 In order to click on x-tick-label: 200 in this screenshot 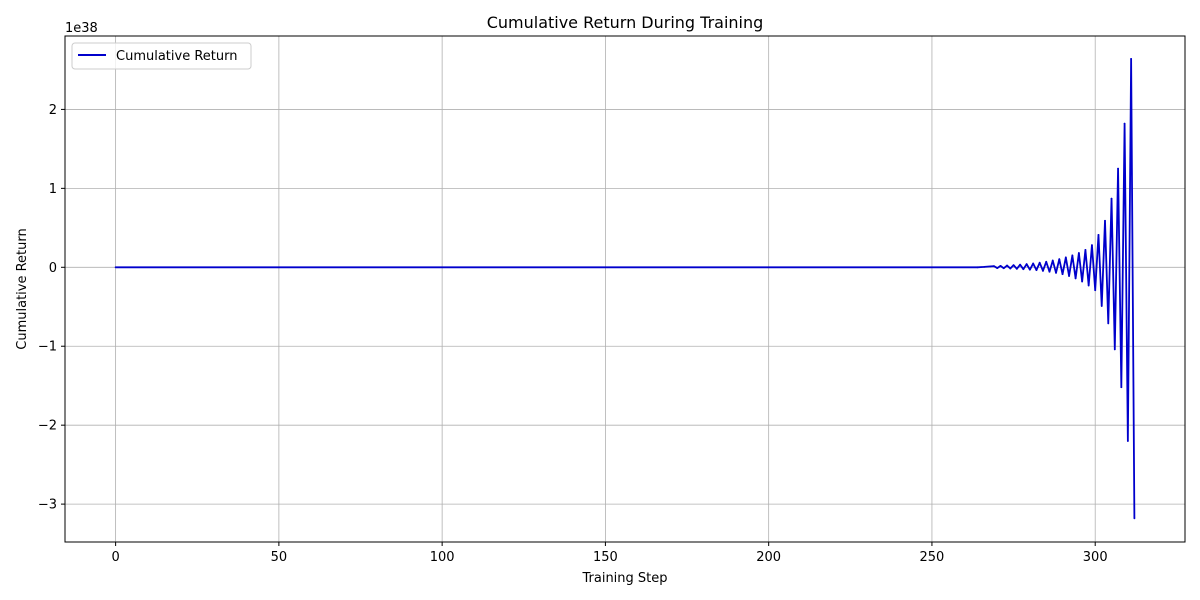, I will do `click(768, 557)`.